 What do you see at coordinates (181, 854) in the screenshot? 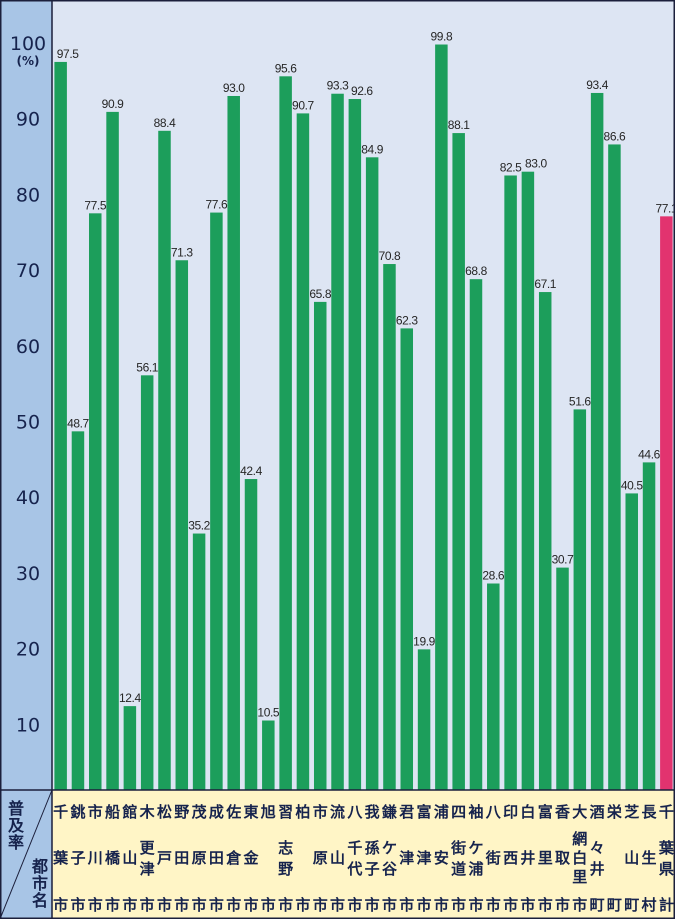
I see `category-label: 野田市` at bounding box center [181, 854].